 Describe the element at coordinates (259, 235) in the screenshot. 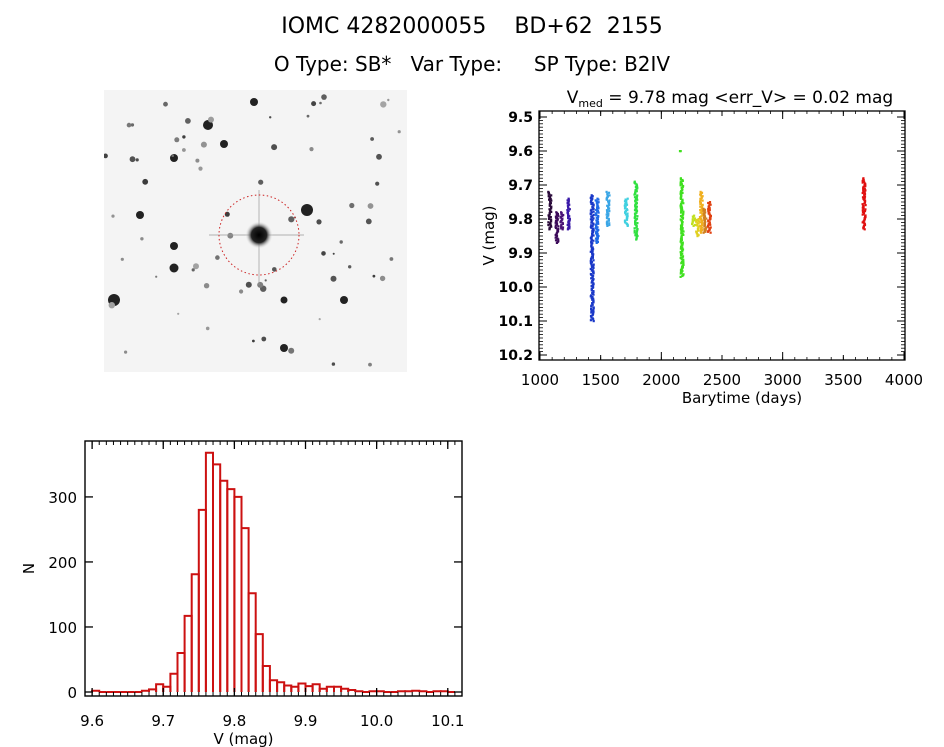

I see `target-circle` at that location.